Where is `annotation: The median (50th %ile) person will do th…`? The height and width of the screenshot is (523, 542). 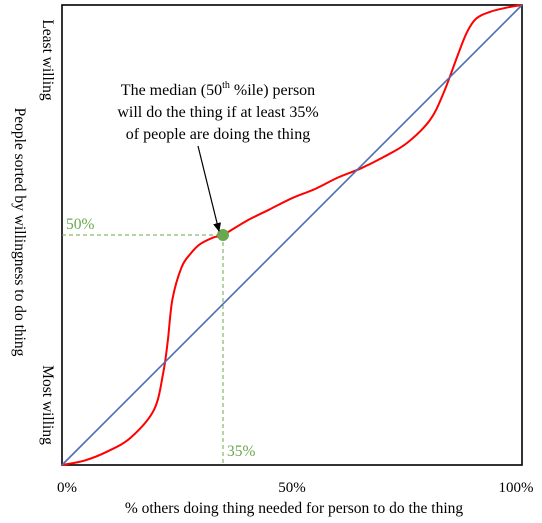
annotation: The median (50th %ile) person will do th… is located at coordinates (218, 156).